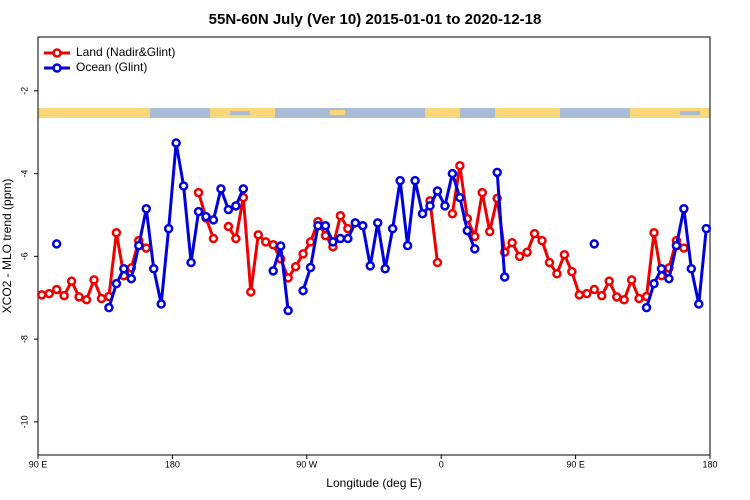  I want to click on legend-label: Ocean (Glint), so click(111, 67).